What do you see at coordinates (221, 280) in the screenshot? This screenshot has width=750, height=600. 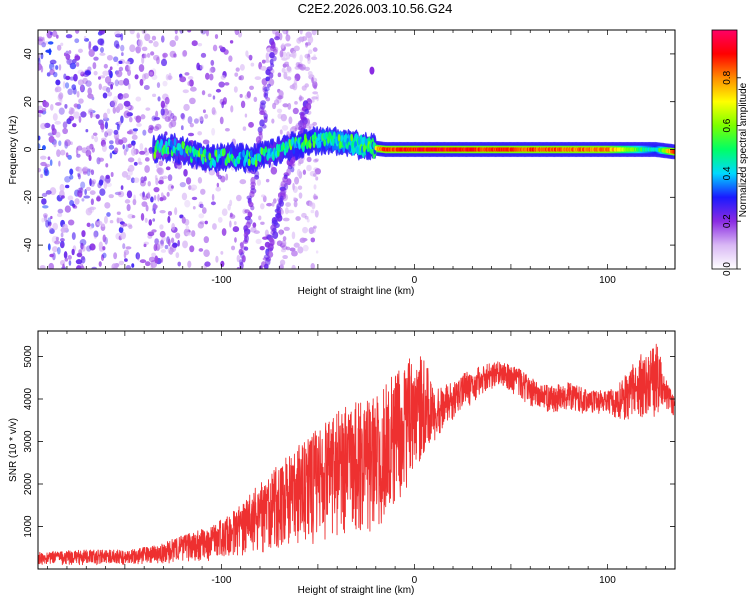 I see `spectrogram-x-tick-label-0: -100` at bounding box center [221, 280].